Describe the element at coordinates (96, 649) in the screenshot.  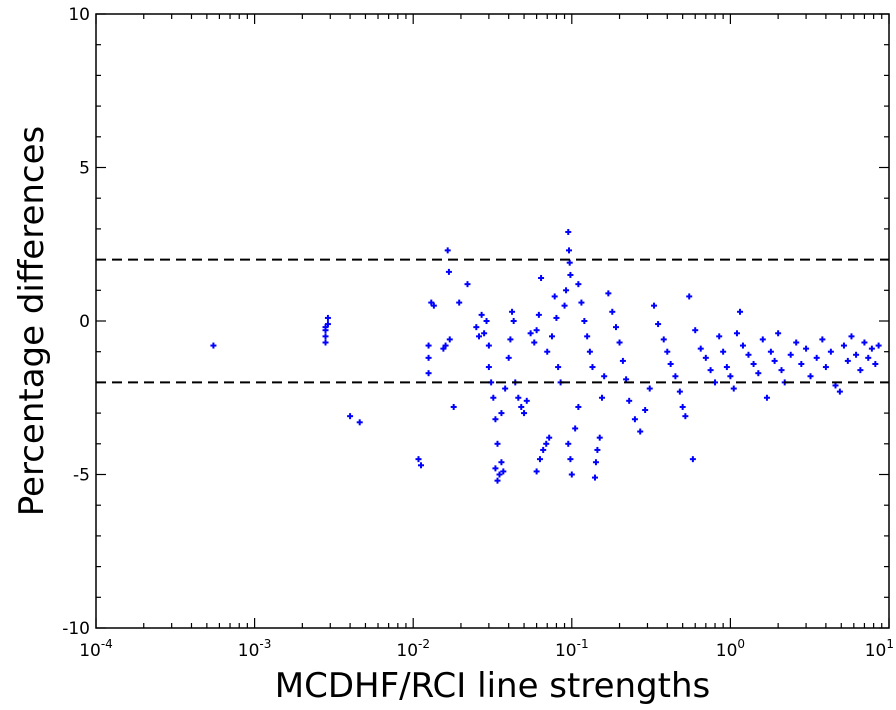
I see `x-tick-label: 10⁻⁴` at that location.